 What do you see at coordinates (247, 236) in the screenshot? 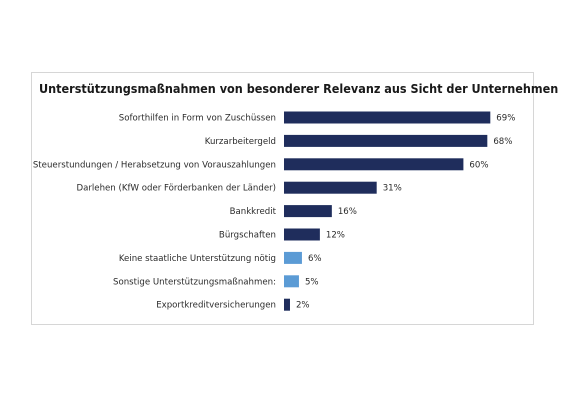
I see `category-label: Bürgschaften` at bounding box center [247, 236].